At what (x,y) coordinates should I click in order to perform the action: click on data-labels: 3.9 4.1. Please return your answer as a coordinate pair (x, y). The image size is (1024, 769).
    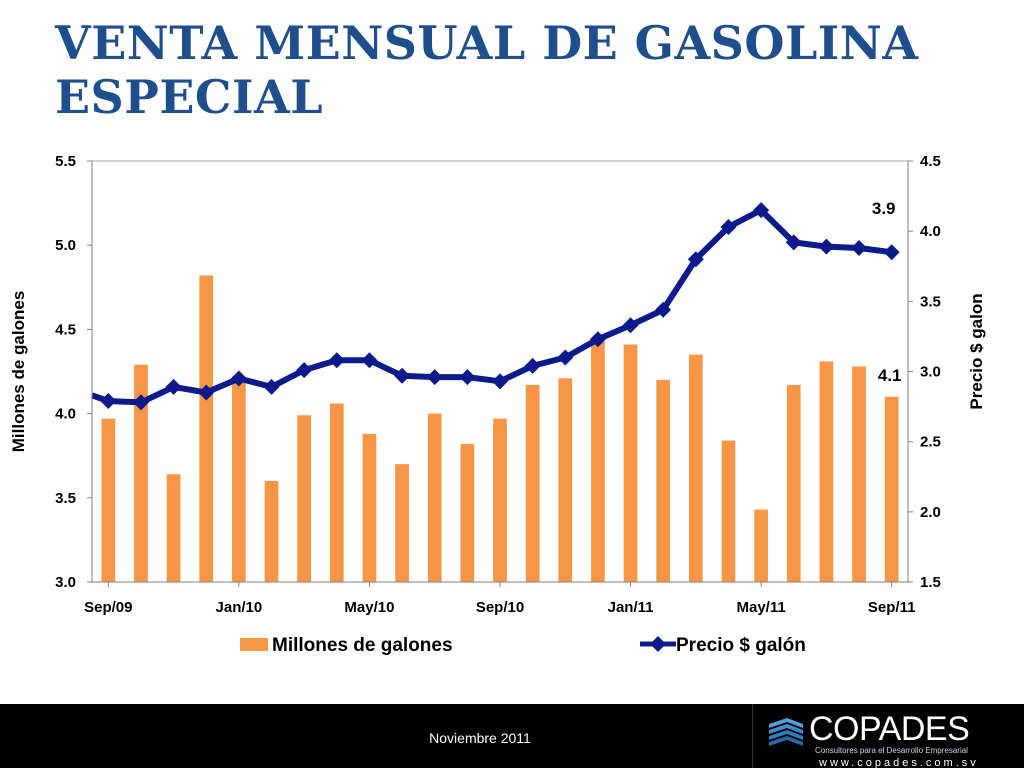
    Looking at the image, I should click on (887, 292).